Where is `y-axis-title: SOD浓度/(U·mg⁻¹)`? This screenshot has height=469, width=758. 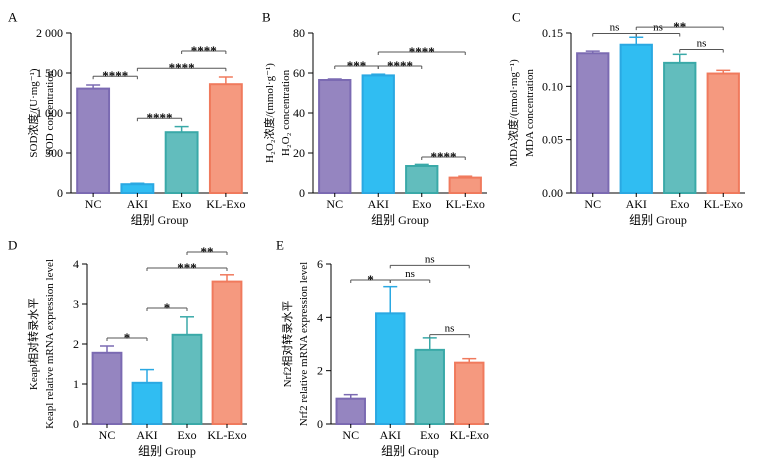
y-axis-title: SOD浓度/(U·mg⁻¹) is located at coordinates (33, 112).